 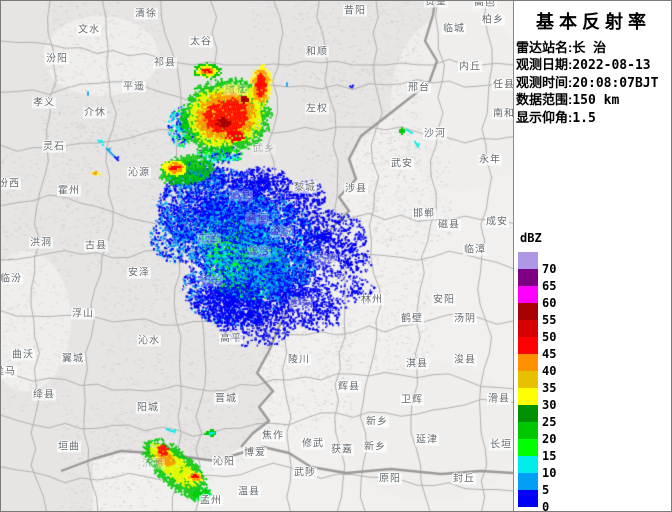 What do you see at coordinates (73, 359) in the screenshot?
I see `map-label: 翼城` at bounding box center [73, 359].